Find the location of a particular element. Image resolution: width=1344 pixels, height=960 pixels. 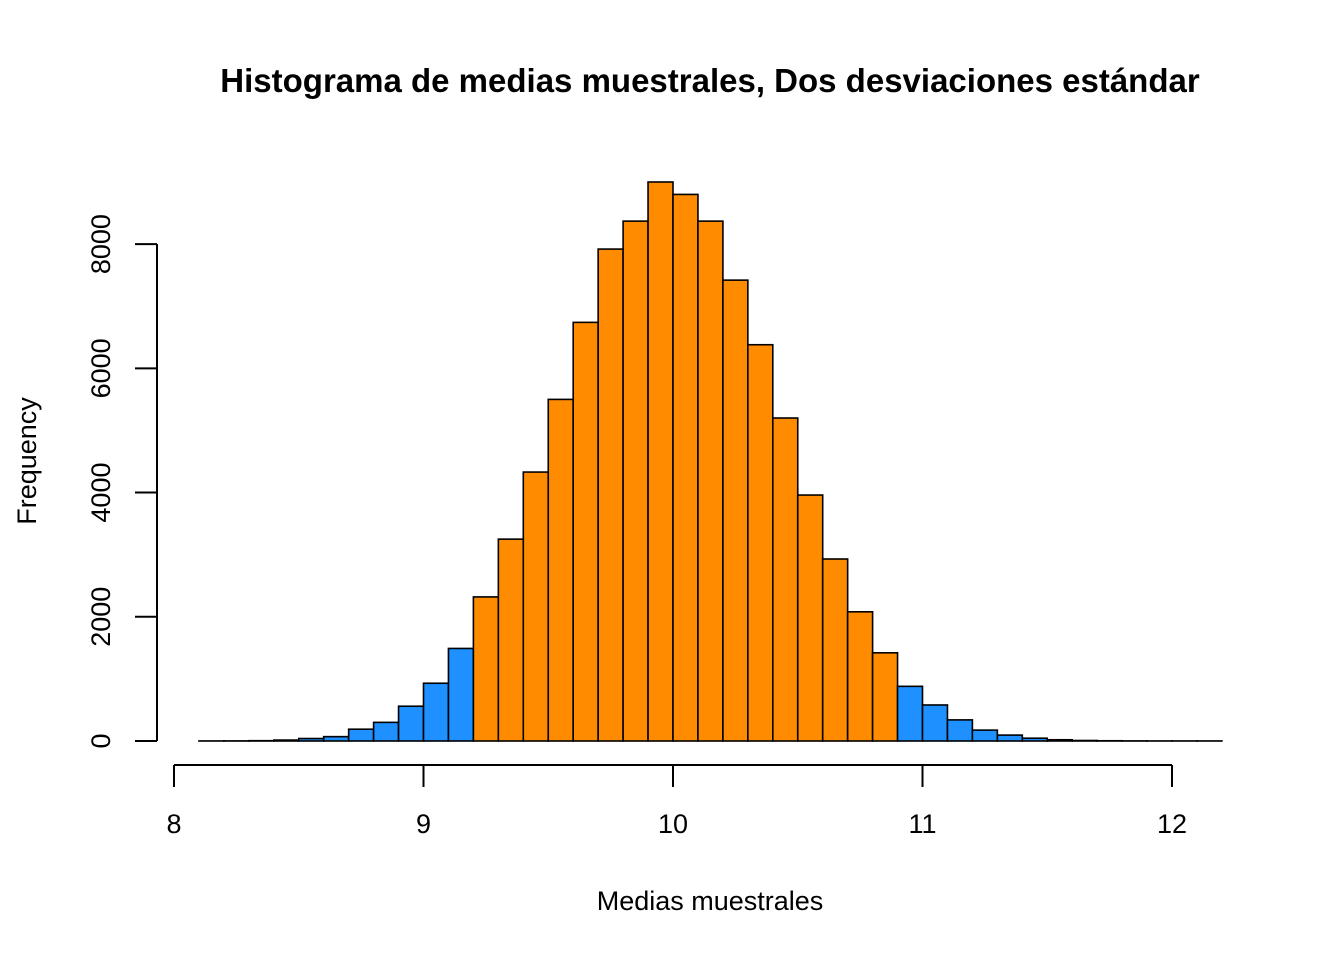

y-tick-label: 6000 is located at coordinates (101, 368).